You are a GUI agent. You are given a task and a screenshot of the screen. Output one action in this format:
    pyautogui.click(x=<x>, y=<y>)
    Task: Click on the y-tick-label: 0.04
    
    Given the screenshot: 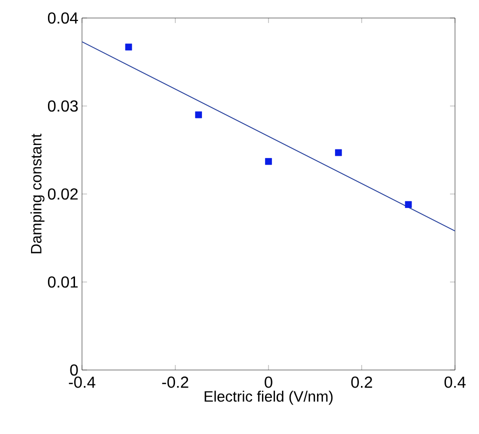 What is the action you would take?
    pyautogui.click(x=63, y=18)
    